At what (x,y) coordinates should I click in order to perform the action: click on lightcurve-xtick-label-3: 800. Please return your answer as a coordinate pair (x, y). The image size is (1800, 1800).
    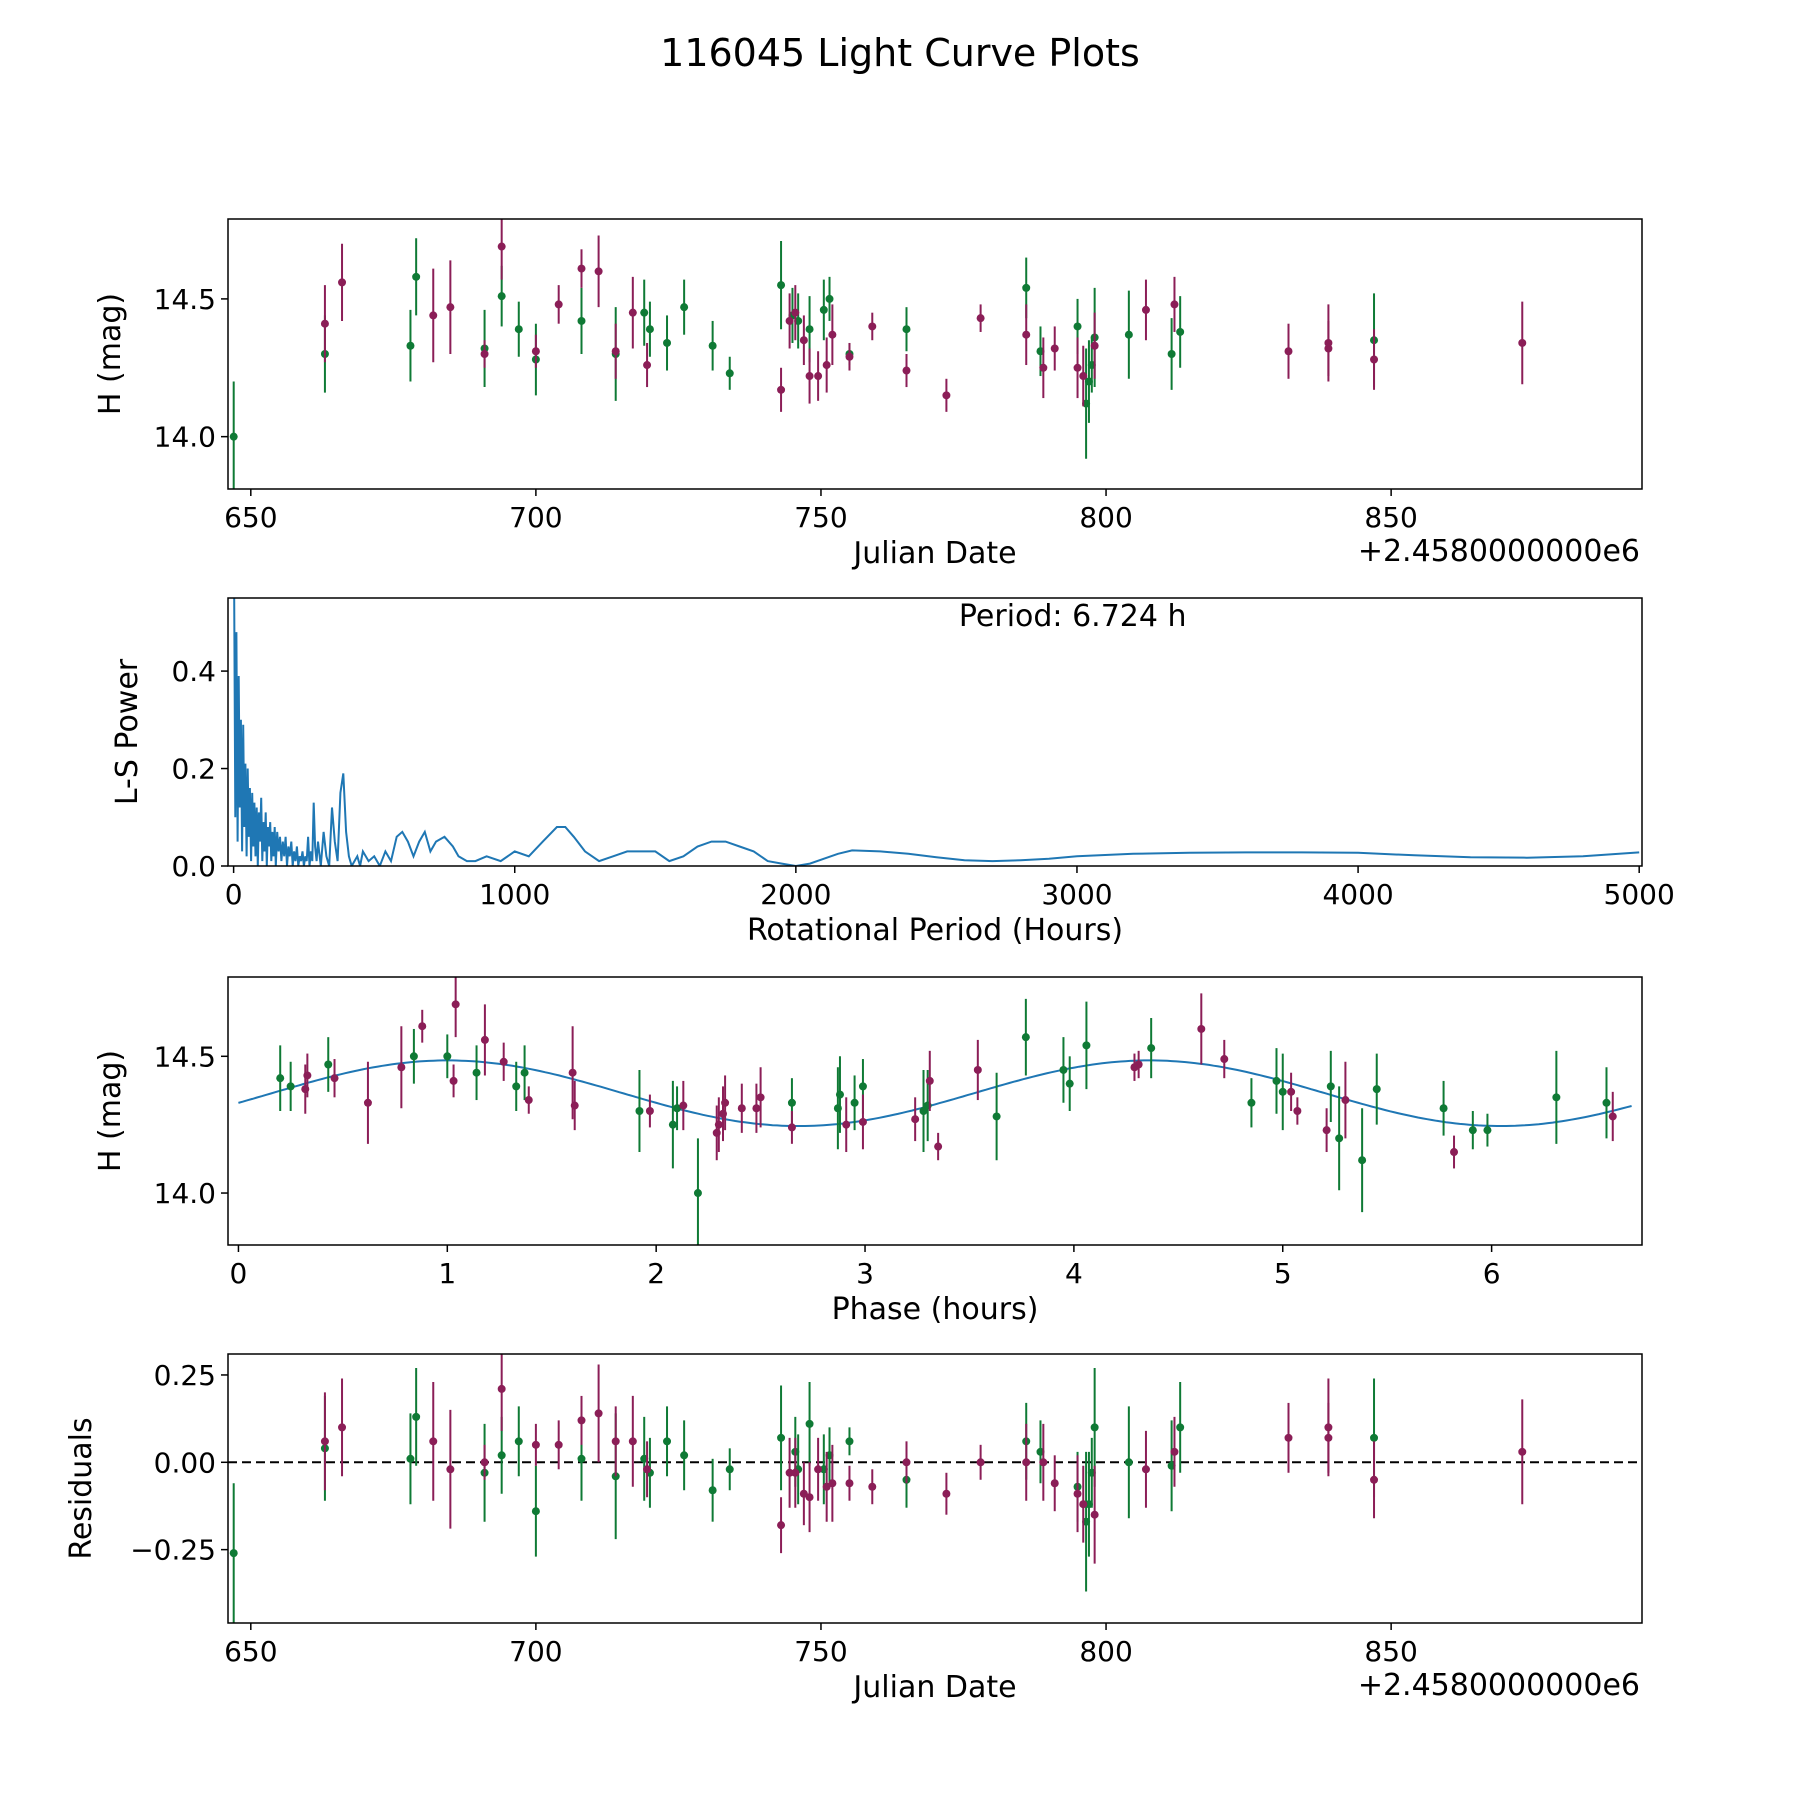
    Looking at the image, I should click on (1105, 517).